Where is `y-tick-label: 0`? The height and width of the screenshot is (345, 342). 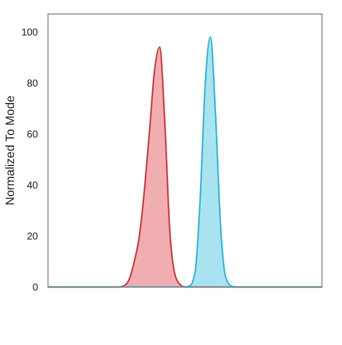 y-tick-label: 0 is located at coordinates (35, 288).